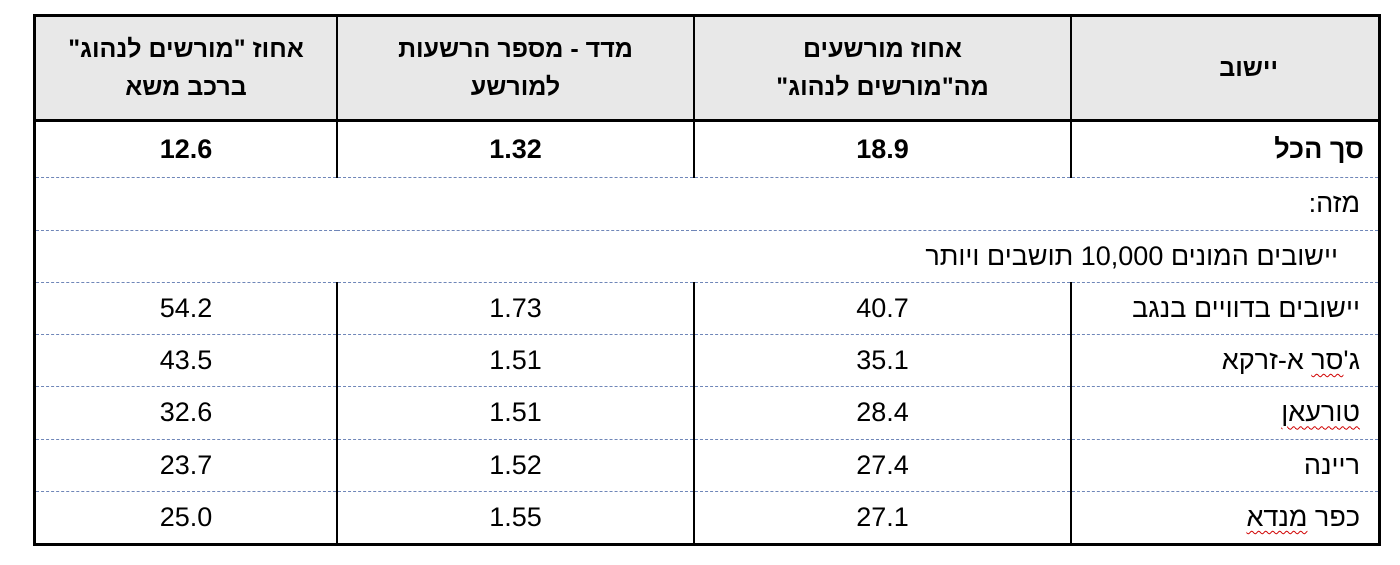 The height and width of the screenshot is (565, 1400). I want to click on spellcheck-marked-word: מנדא, so click(1277, 516).